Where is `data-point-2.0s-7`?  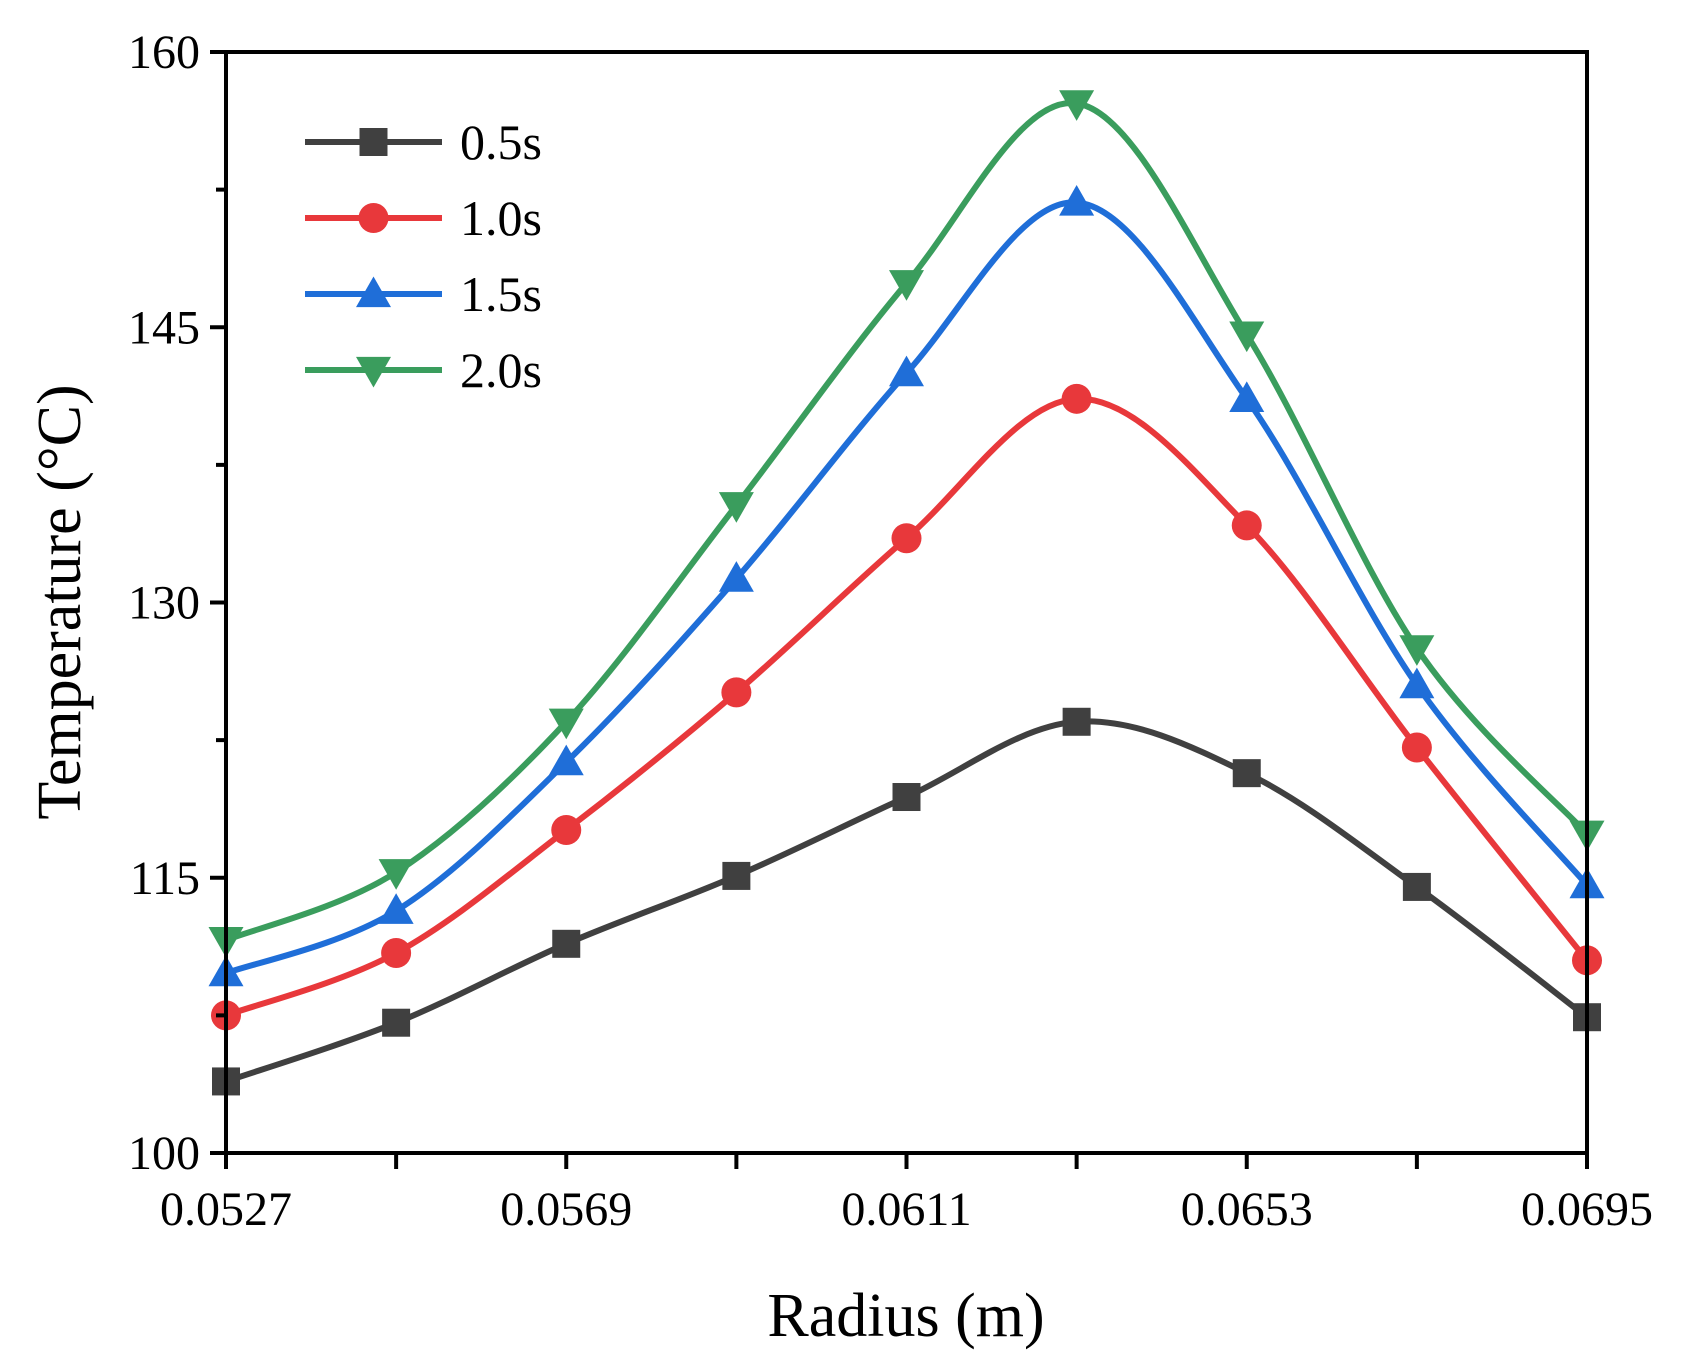
data-point-2.0s-7 is located at coordinates (1417, 650).